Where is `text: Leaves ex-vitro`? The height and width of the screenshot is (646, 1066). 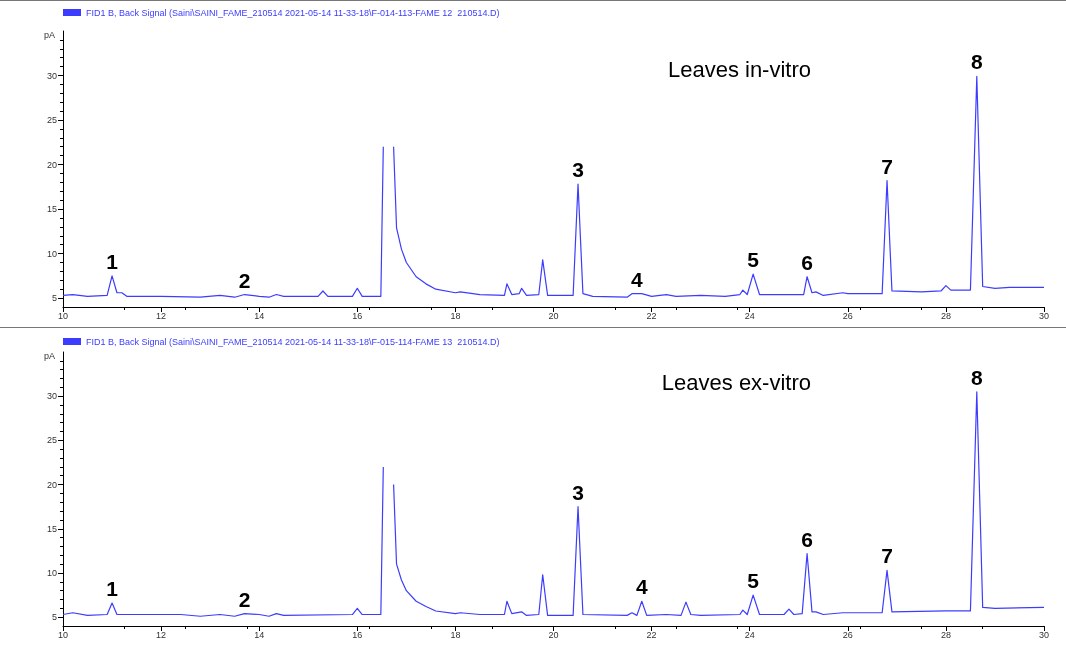 text: Leaves ex-vitro is located at coordinates (736, 382).